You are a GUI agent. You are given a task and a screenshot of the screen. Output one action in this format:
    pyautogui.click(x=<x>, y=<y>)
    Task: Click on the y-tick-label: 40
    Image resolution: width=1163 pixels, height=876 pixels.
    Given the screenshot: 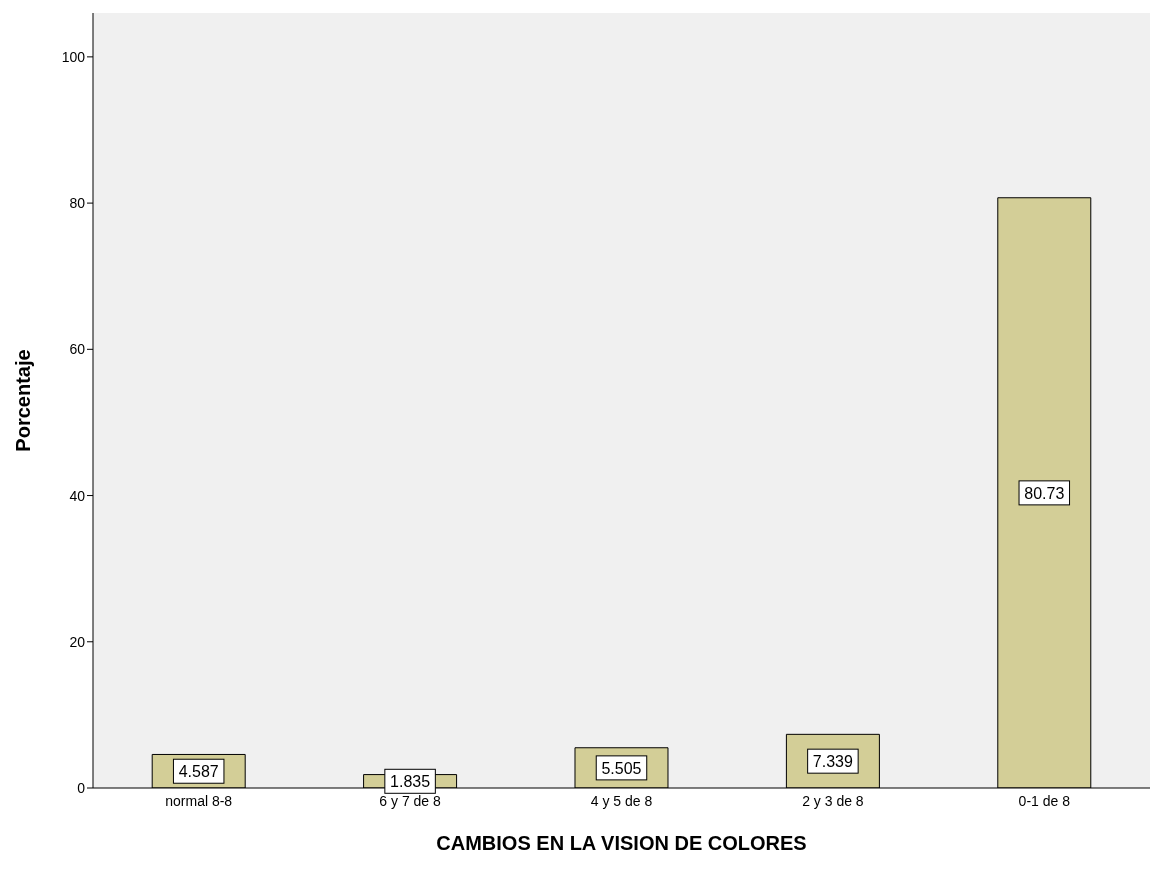 What is the action you would take?
    pyautogui.click(x=77, y=495)
    